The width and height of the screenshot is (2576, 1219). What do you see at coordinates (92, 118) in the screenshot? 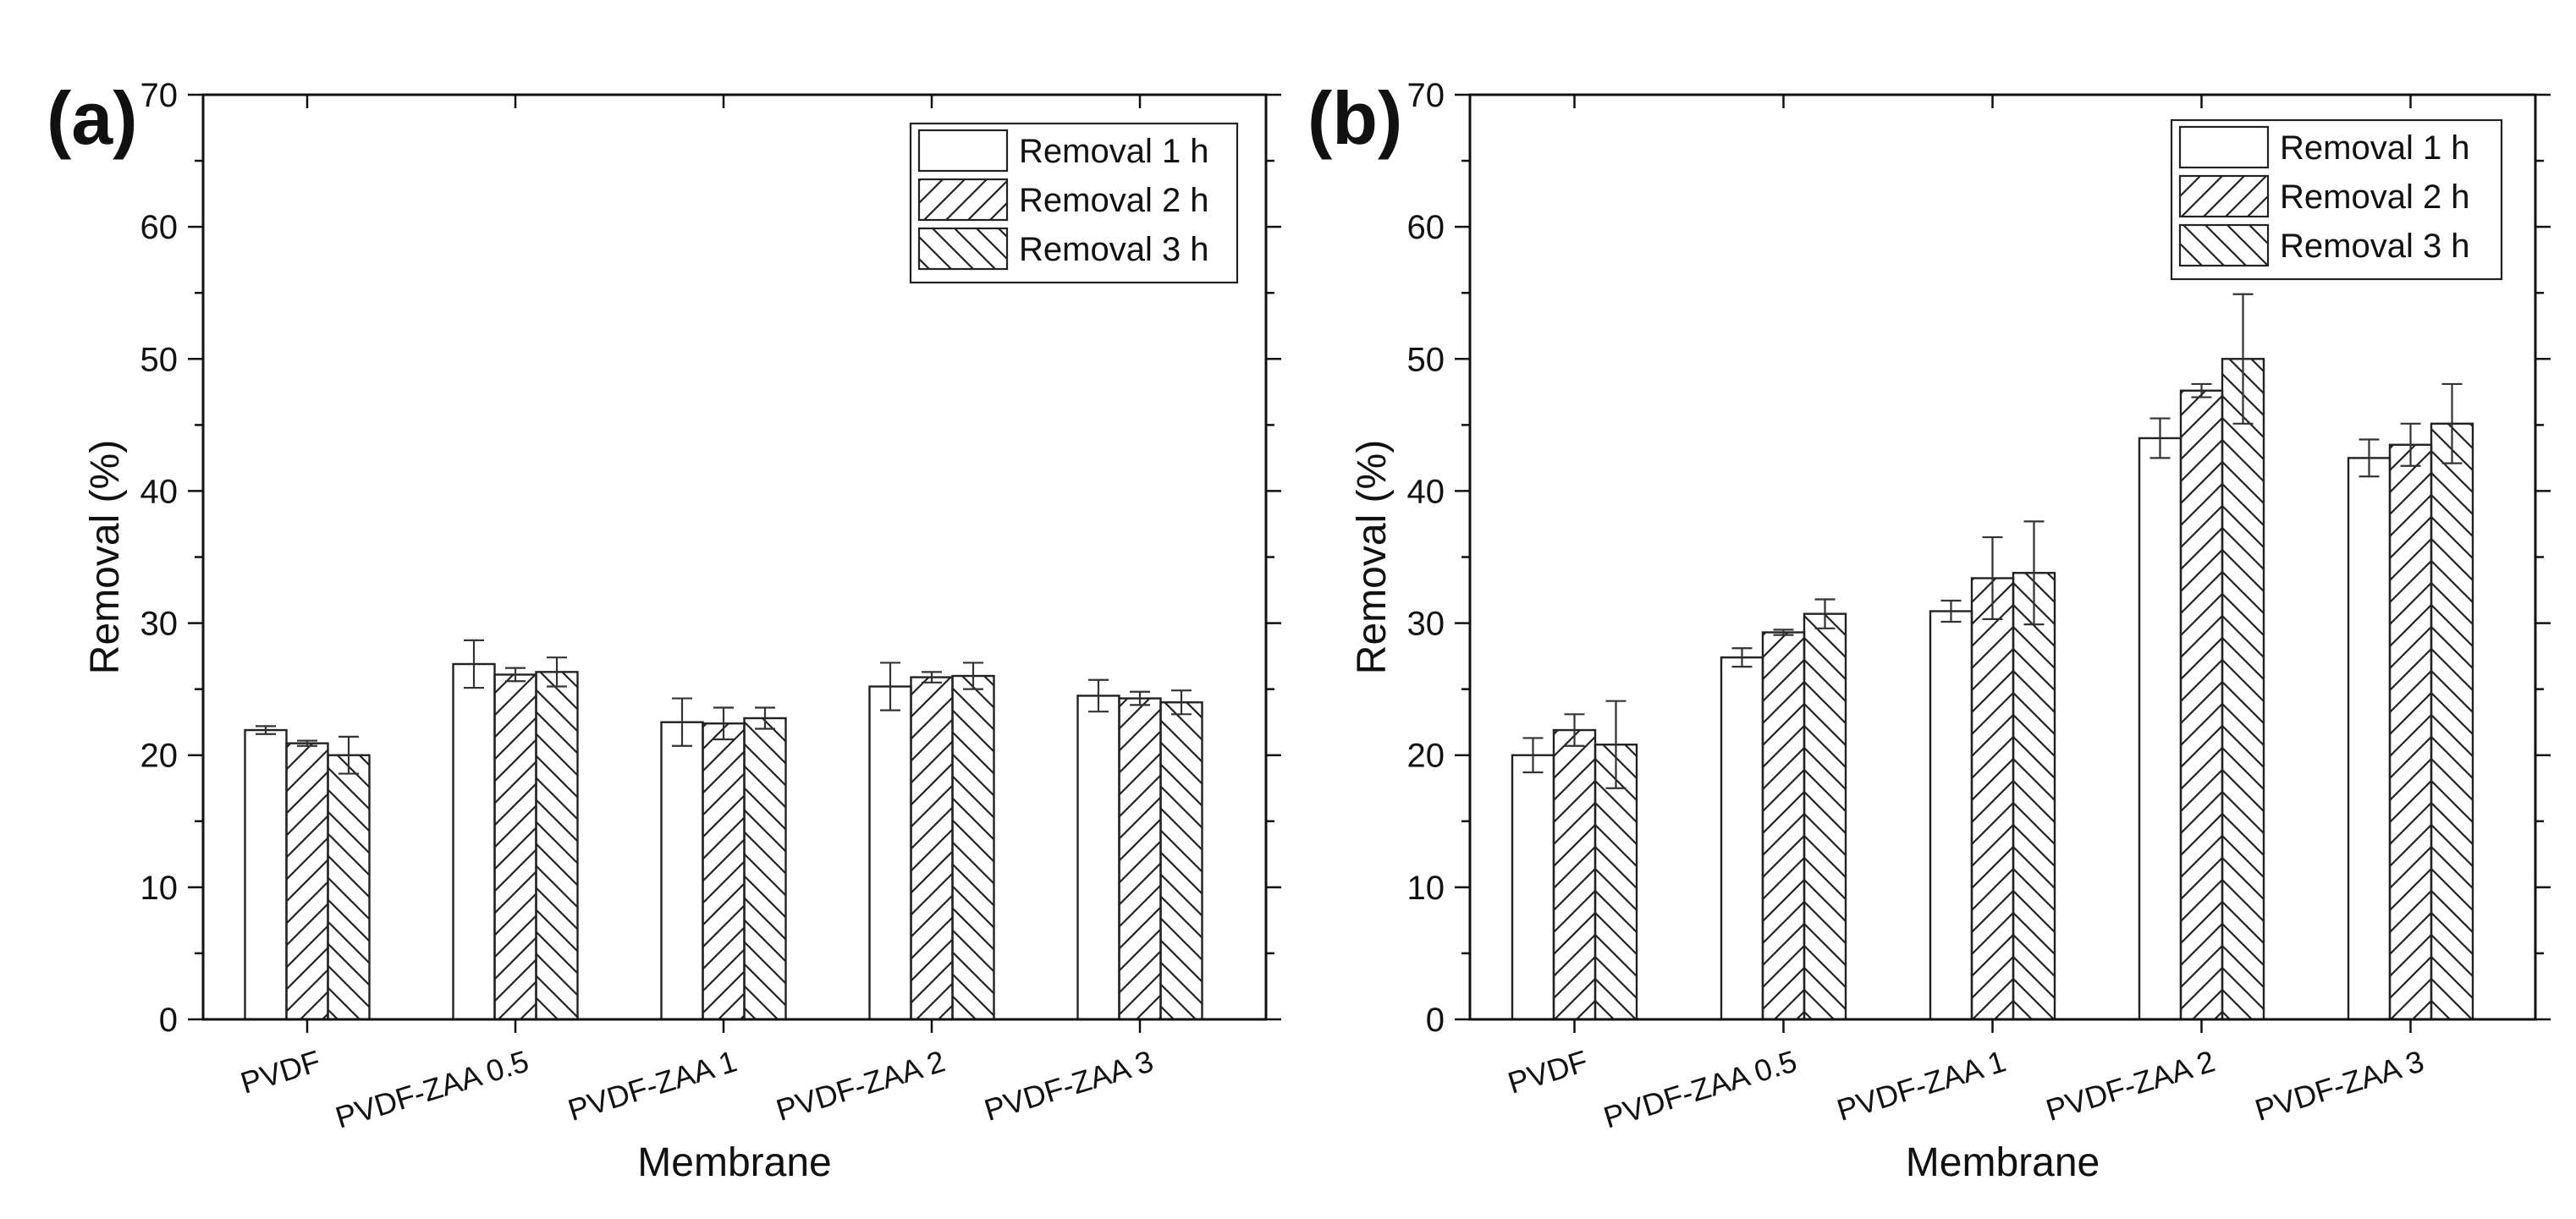
I see `panel-letter: (a)` at bounding box center [92, 118].